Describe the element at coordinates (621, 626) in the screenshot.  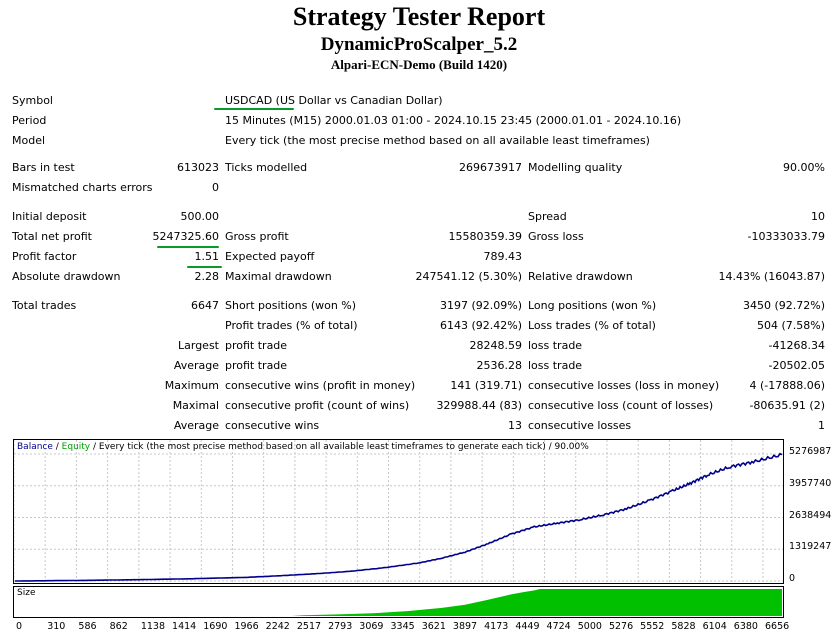
I see `x-tick-label: 5276` at that location.